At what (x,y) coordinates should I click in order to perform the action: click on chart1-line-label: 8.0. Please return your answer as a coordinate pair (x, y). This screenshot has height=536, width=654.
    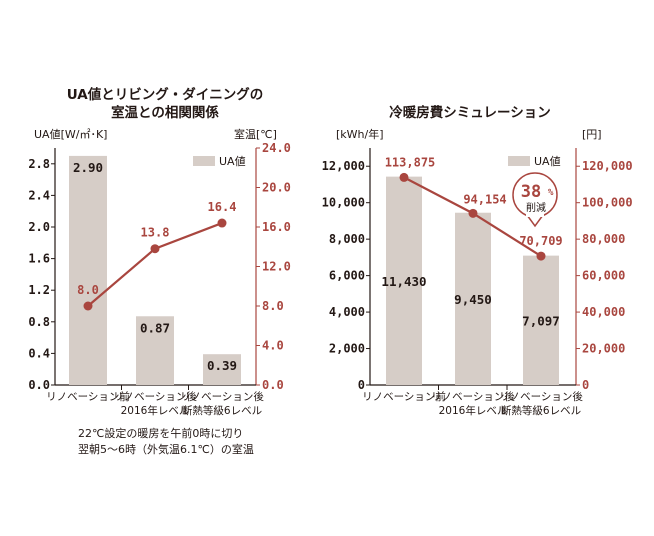
    Looking at the image, I should click on (88, 290).